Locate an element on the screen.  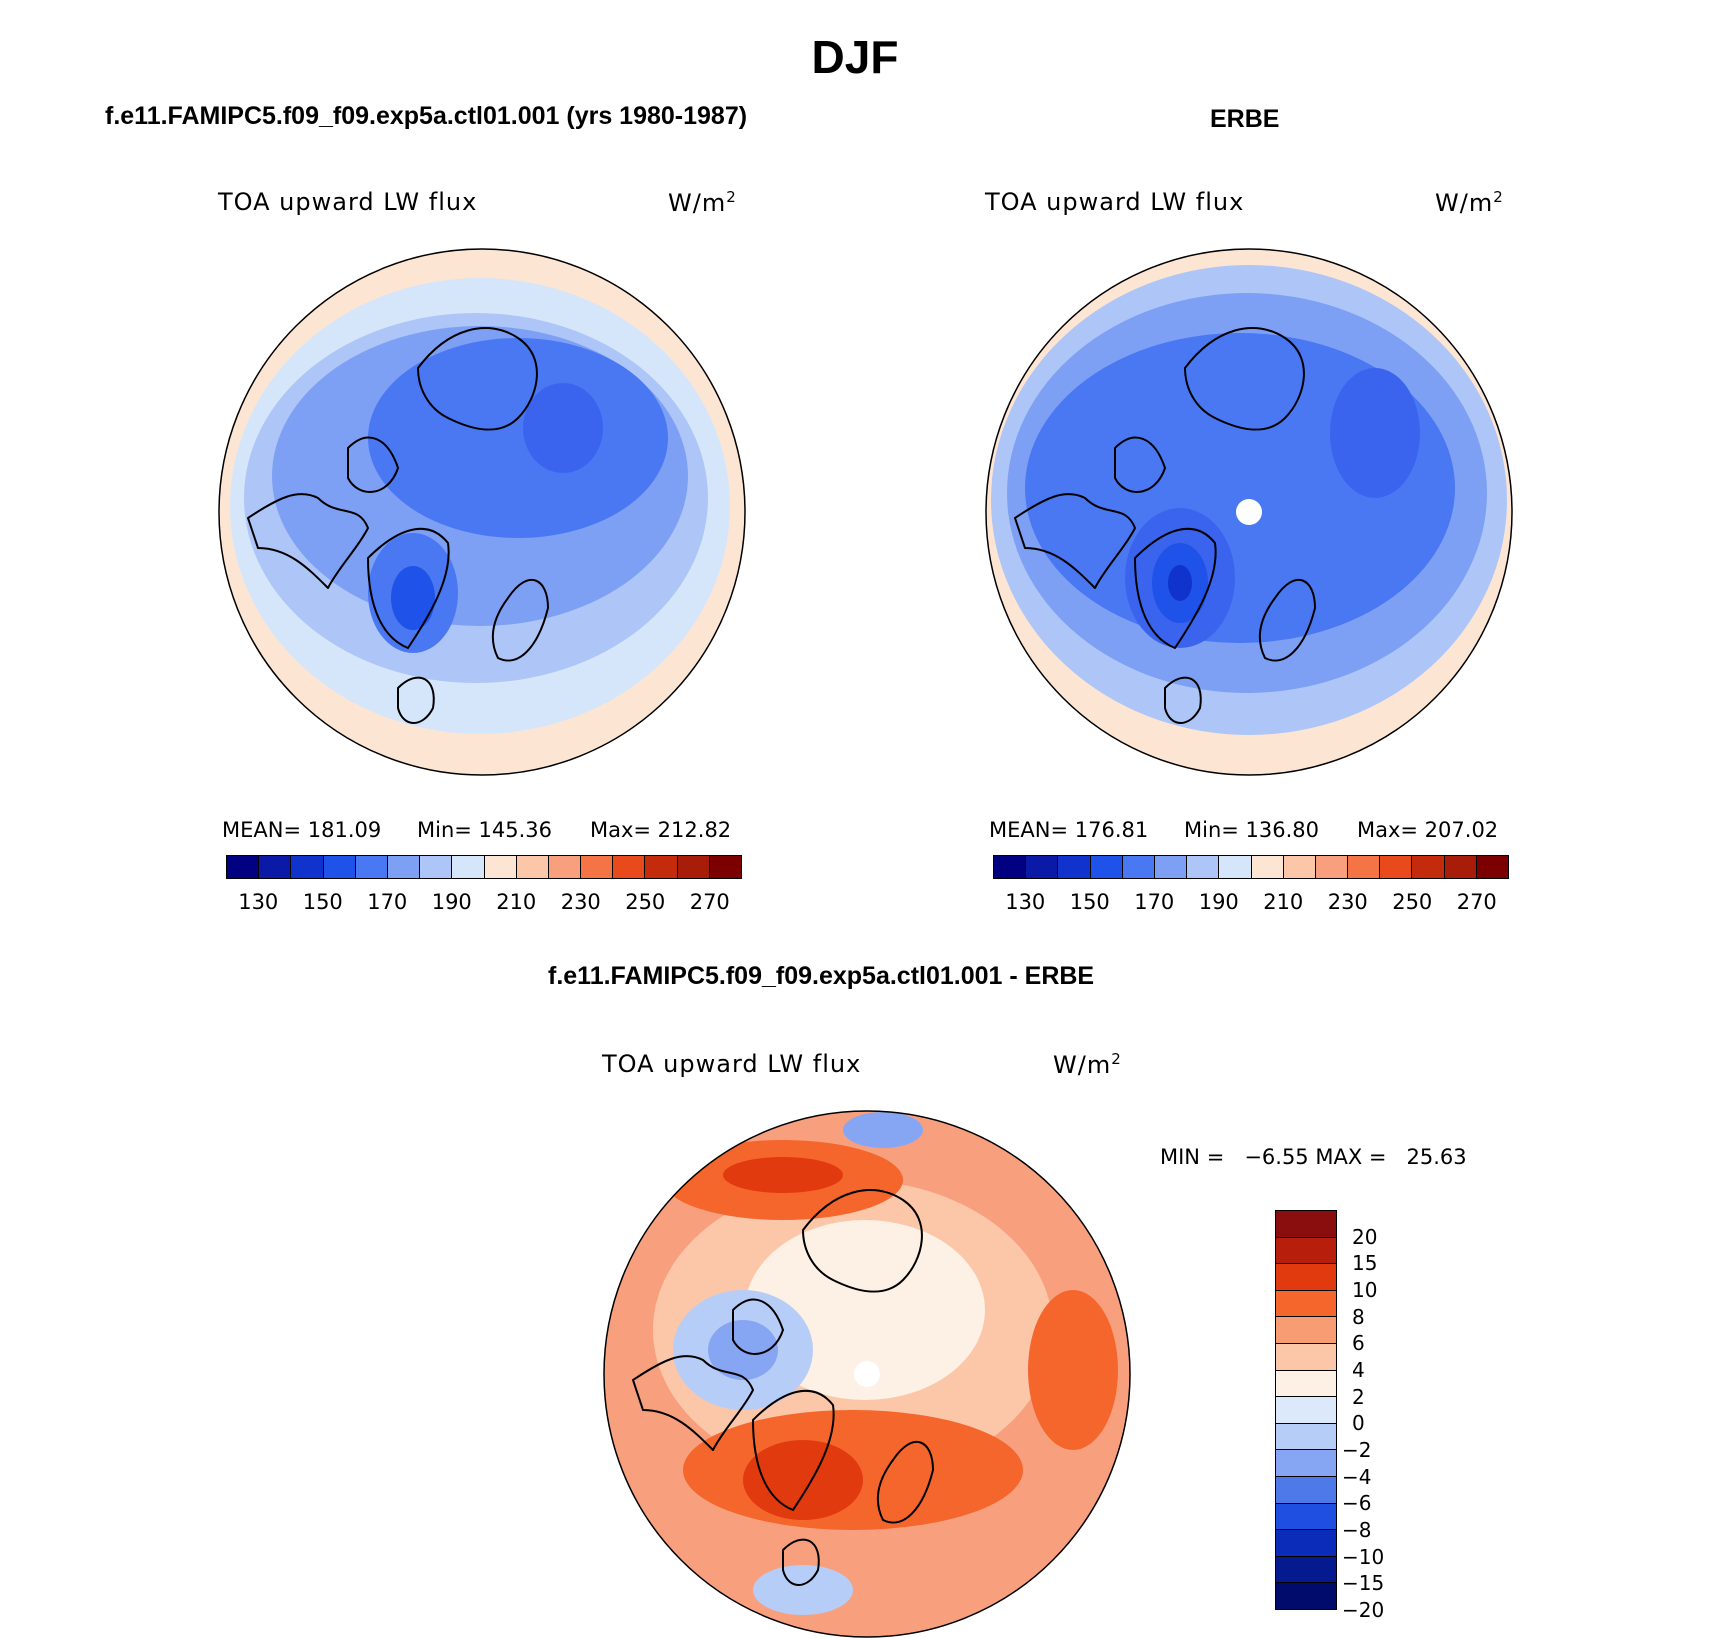
model-colorbar-tick-label: 250 is located at coordinates (645, 902).